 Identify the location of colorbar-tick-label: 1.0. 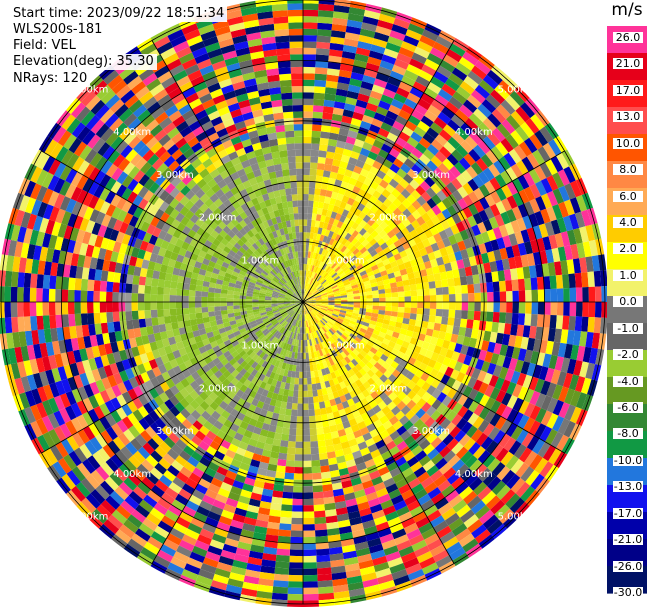
(628, 275).